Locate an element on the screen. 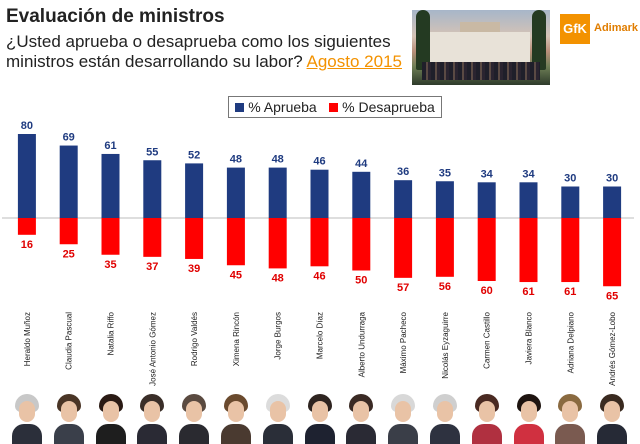  gfk-logo-mark: GfK is located at coordinates (575, 29).